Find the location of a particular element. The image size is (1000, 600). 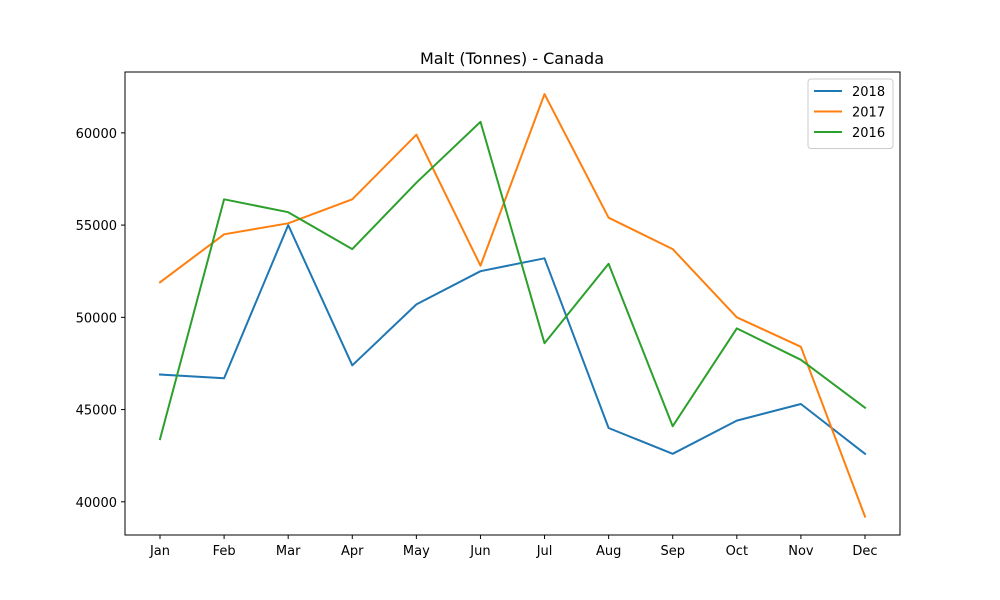

y-tick-label: 55000 is located at coordinates (96, 226).